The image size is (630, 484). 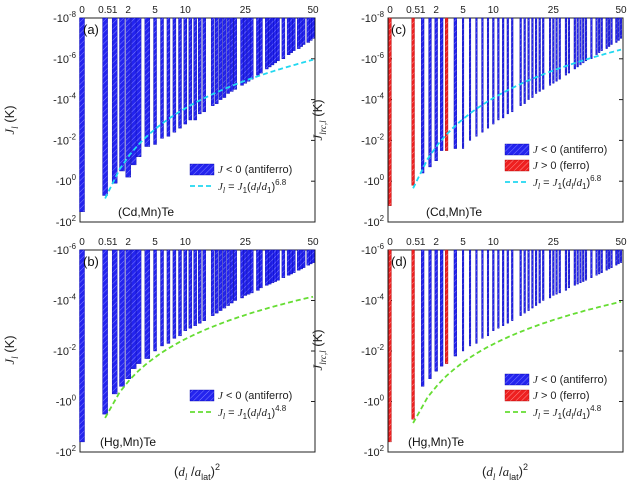 I want to click on panel-label: (b), so click(x=91, y=261).